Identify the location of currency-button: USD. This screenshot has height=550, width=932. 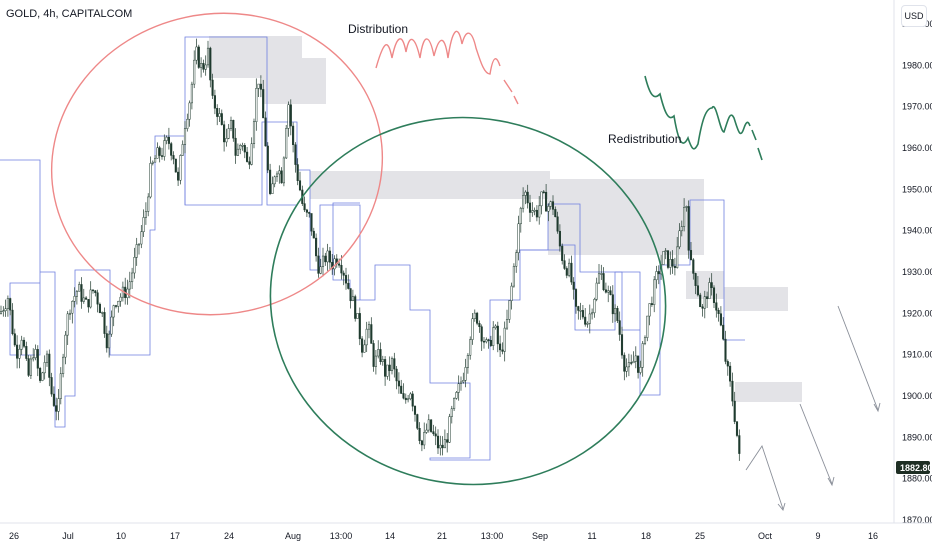
(914, 16).